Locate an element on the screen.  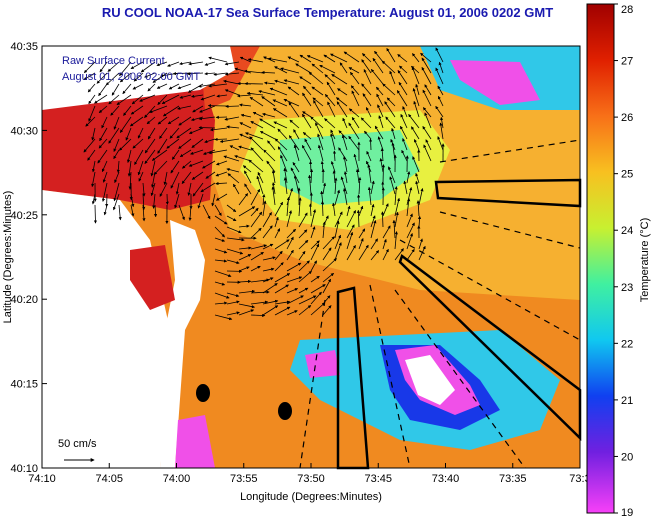
bay-warm-water is located at coordinates (152, 277).